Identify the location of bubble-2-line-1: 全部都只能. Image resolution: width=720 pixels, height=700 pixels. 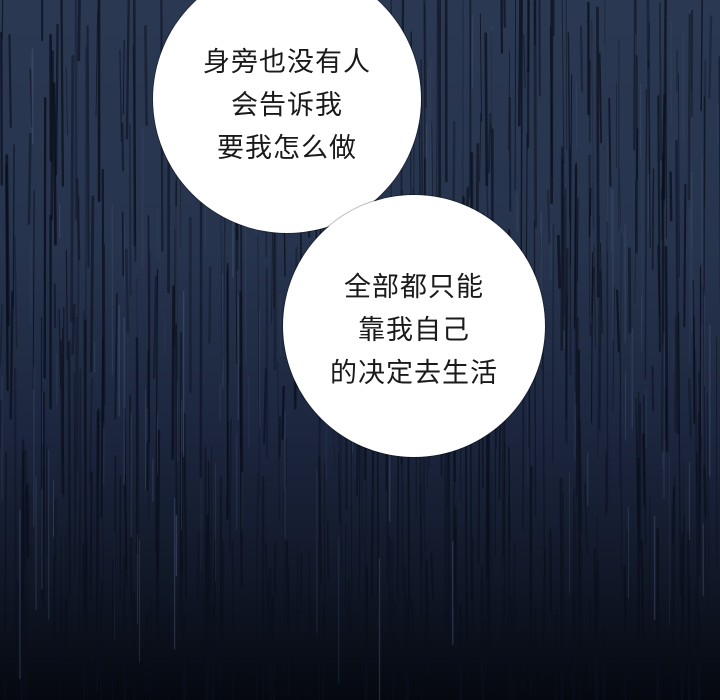
(414, 287).